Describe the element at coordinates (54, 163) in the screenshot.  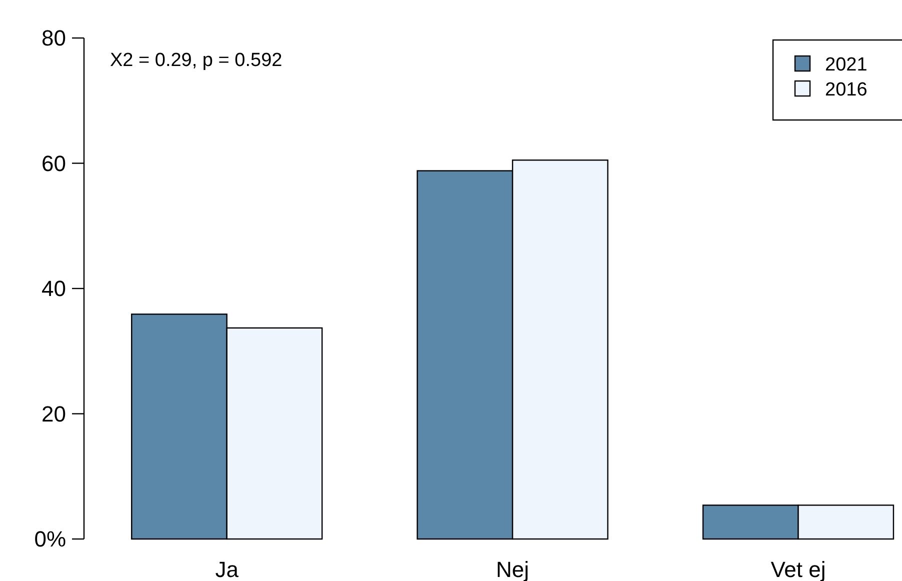
I see `y-tick-label: 60` at that location.